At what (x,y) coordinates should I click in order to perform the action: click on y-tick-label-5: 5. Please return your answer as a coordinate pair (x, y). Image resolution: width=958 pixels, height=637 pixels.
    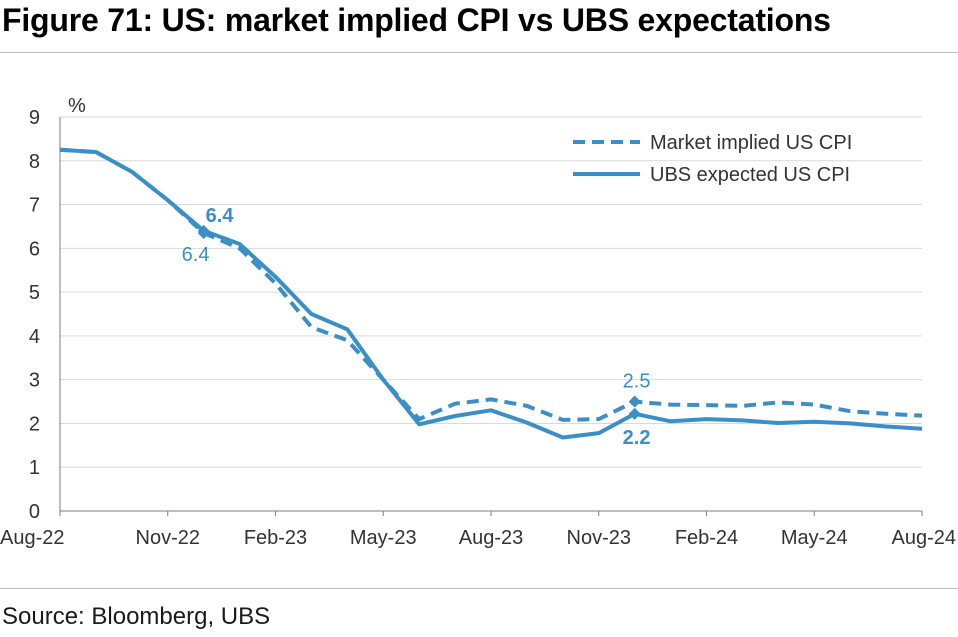
    Looking at the image, I should click on (34, 293).